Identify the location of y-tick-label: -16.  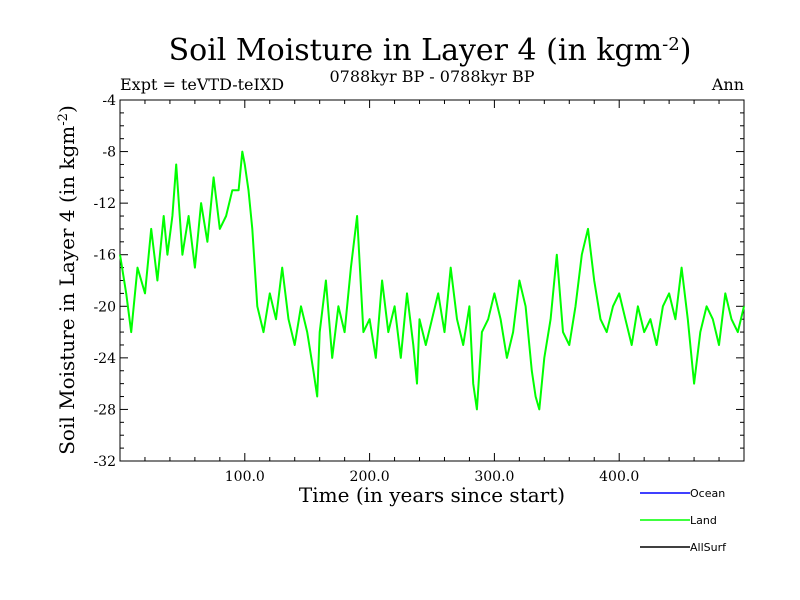
(104, 256).